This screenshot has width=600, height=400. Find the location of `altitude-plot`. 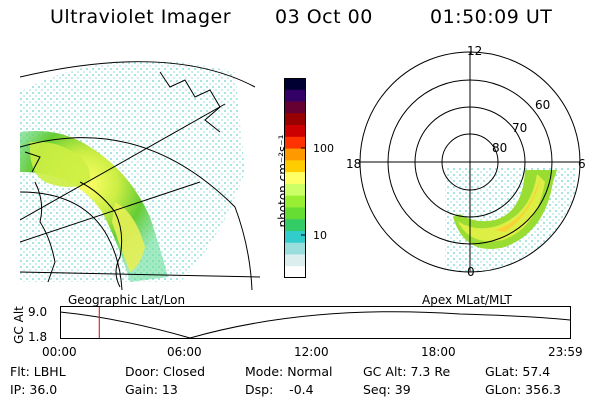

altitude-plot is located at coordinates (315, 322).